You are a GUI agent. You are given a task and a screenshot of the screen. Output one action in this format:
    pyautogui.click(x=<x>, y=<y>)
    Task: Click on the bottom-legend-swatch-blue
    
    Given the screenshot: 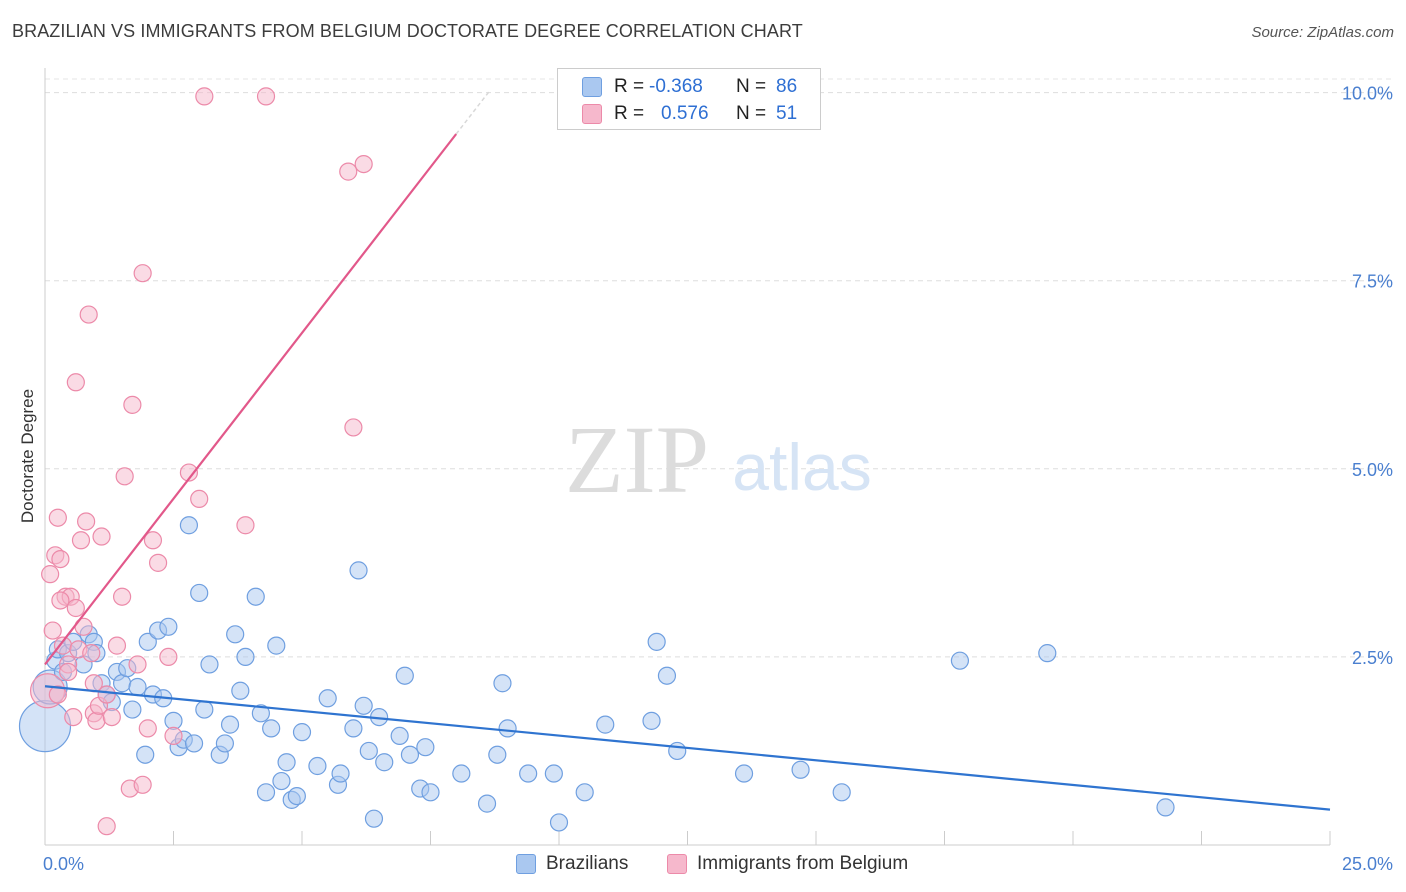 What is the action you would take?
    pyautogui.click(x=526, y=864)
    